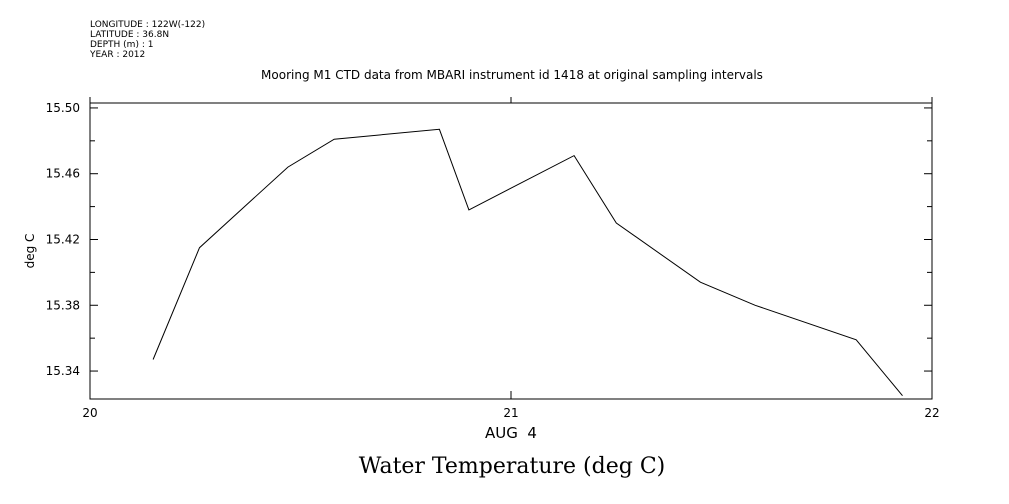  What do you see at coordinates (63, 371) in the screenshot?
I see `y-tick-label: 15.34` at bounding box center [63, 371].